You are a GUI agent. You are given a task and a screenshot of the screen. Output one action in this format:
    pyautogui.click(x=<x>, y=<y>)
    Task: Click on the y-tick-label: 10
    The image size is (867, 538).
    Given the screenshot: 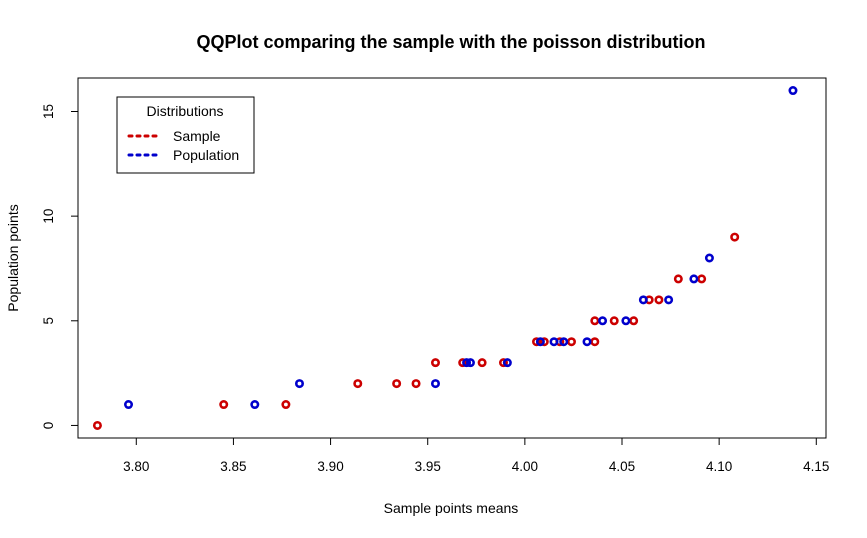 What is the action you would take?
    pyautogui.click(x=48, y=216)
    